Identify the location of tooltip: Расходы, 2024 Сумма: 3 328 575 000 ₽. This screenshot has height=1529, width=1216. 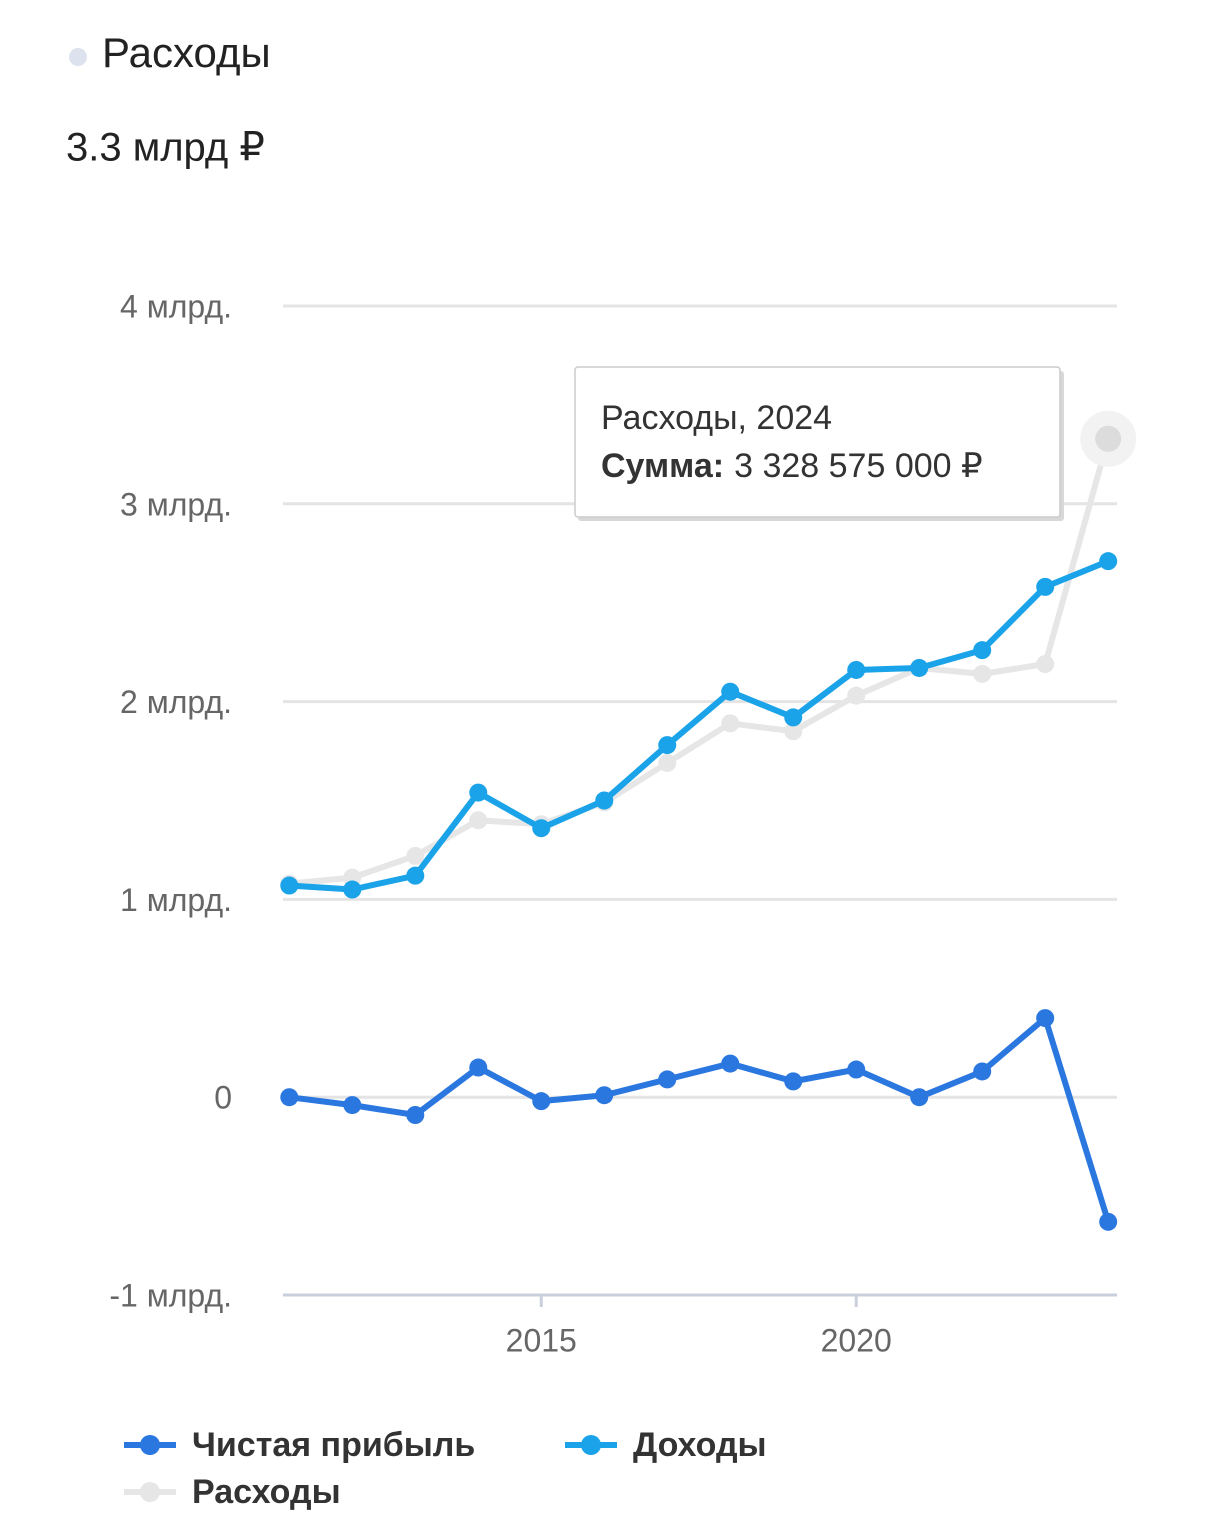
(819, 443).